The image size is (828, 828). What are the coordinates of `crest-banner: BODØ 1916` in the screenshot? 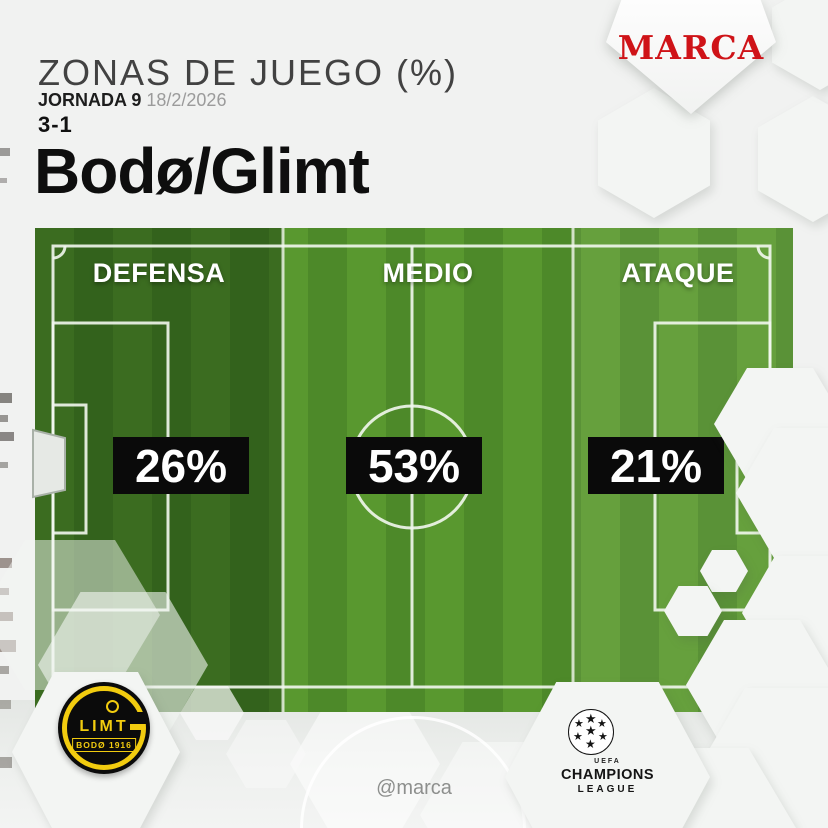 It's located at (104, 745).